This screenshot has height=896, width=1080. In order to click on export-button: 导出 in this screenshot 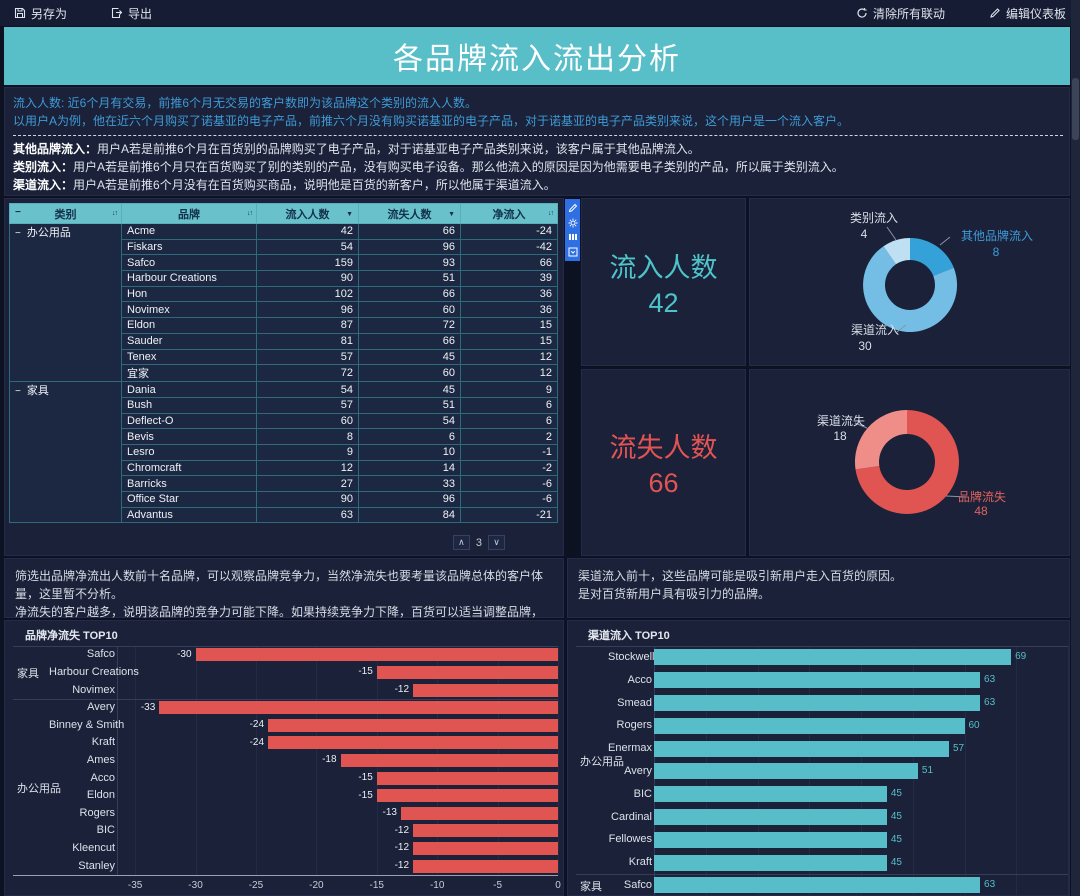, I will do `click(131, 13)`.